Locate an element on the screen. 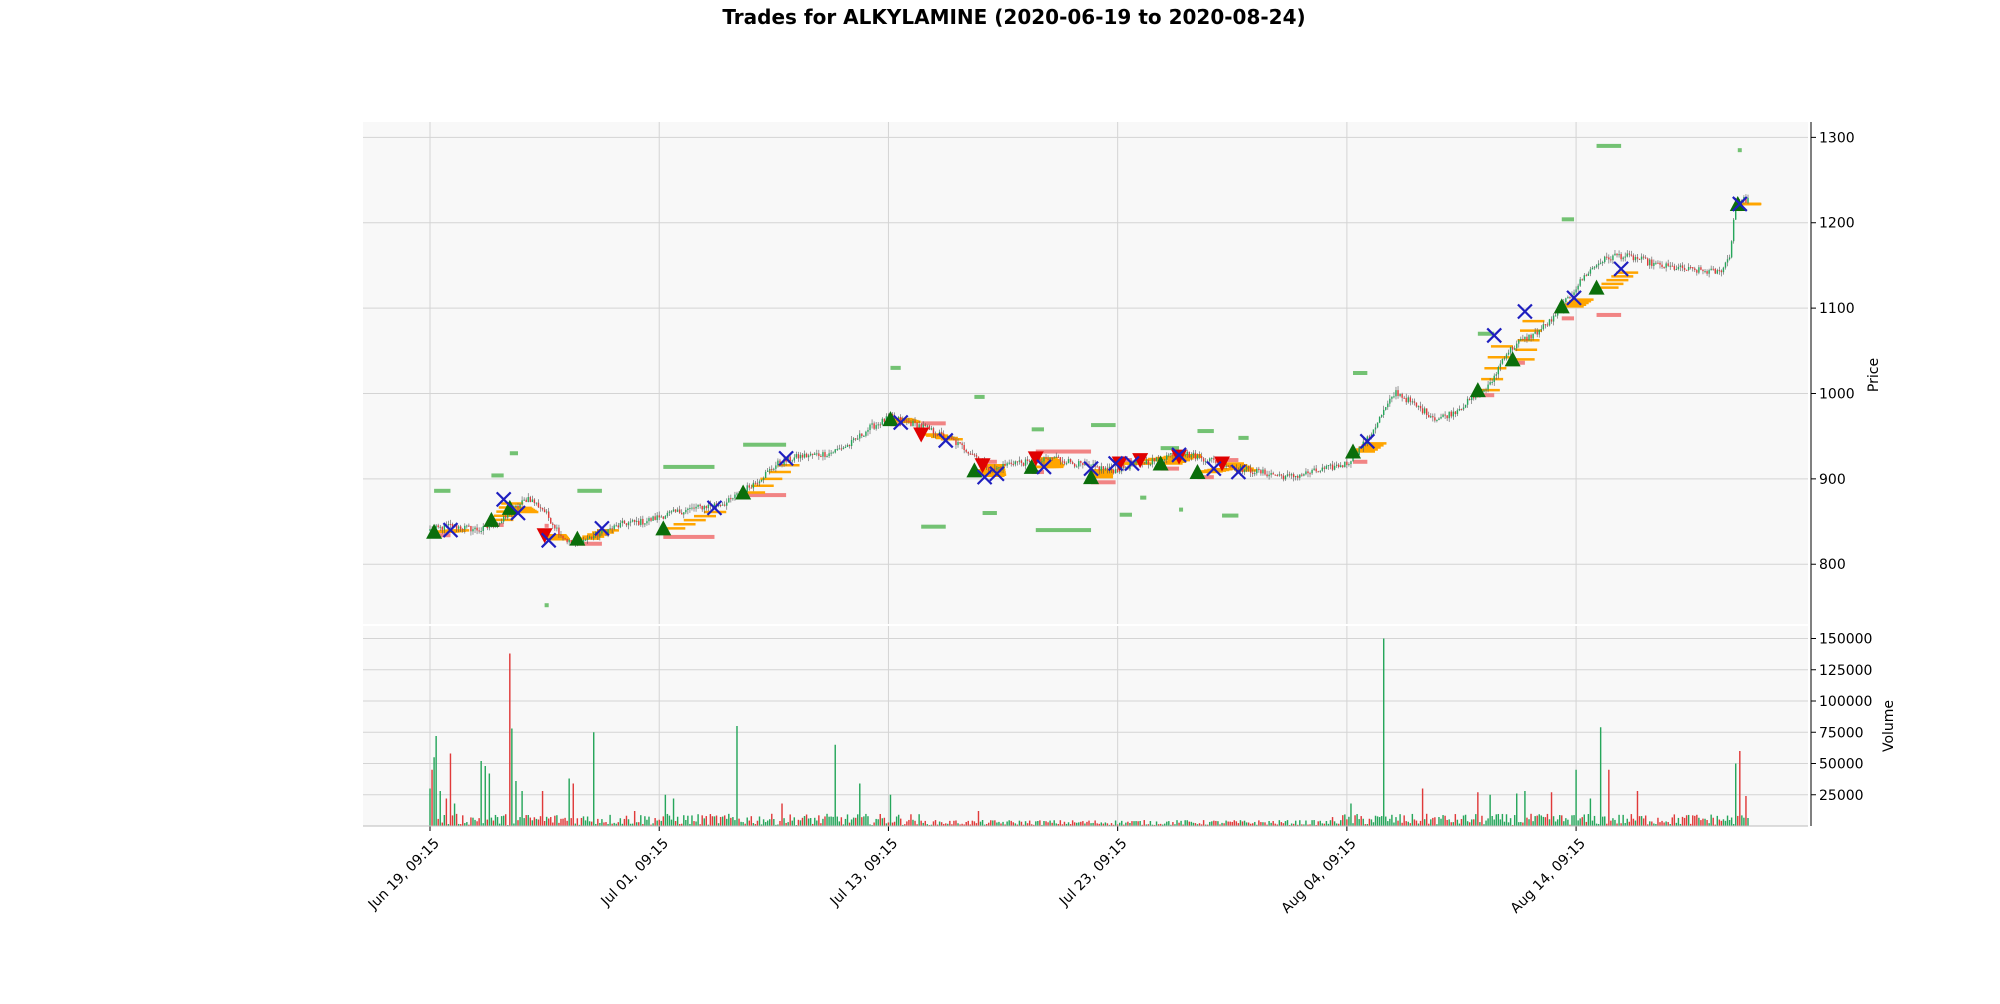 This screenshot has width=2000, height=1004. volume-tick-label: 100000 is located at coordinates (1845, 702).